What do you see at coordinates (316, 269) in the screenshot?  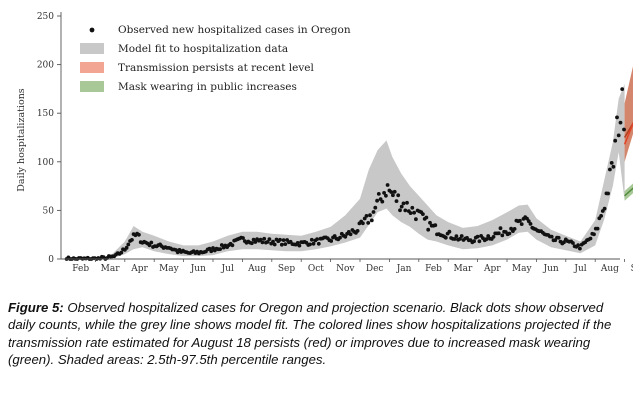 I see `x-tick-label: Oct` at bounding box center [316, 269].